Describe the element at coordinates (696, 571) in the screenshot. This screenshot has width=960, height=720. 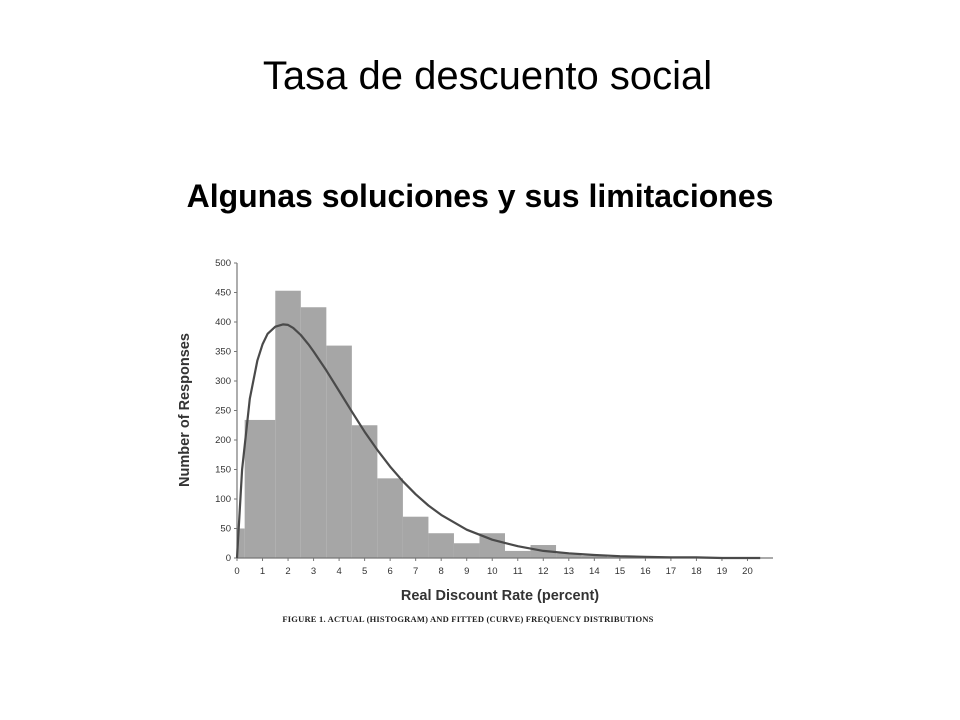
I see `x-tick-label: 18` at that location.